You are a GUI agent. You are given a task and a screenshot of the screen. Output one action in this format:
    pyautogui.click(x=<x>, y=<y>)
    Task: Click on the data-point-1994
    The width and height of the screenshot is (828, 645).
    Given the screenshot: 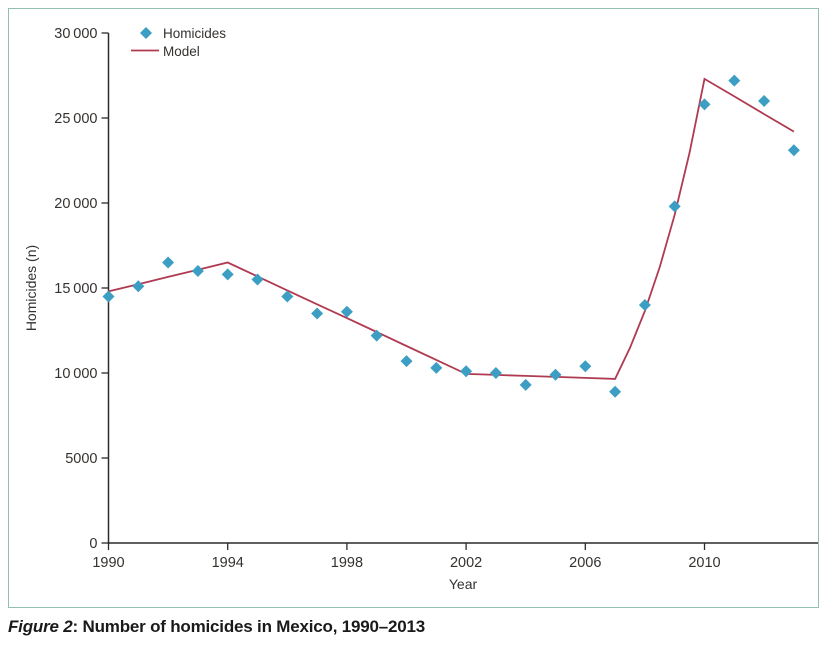 What is the action you would take?
    pyautogui.click(x=227, y=274)
    